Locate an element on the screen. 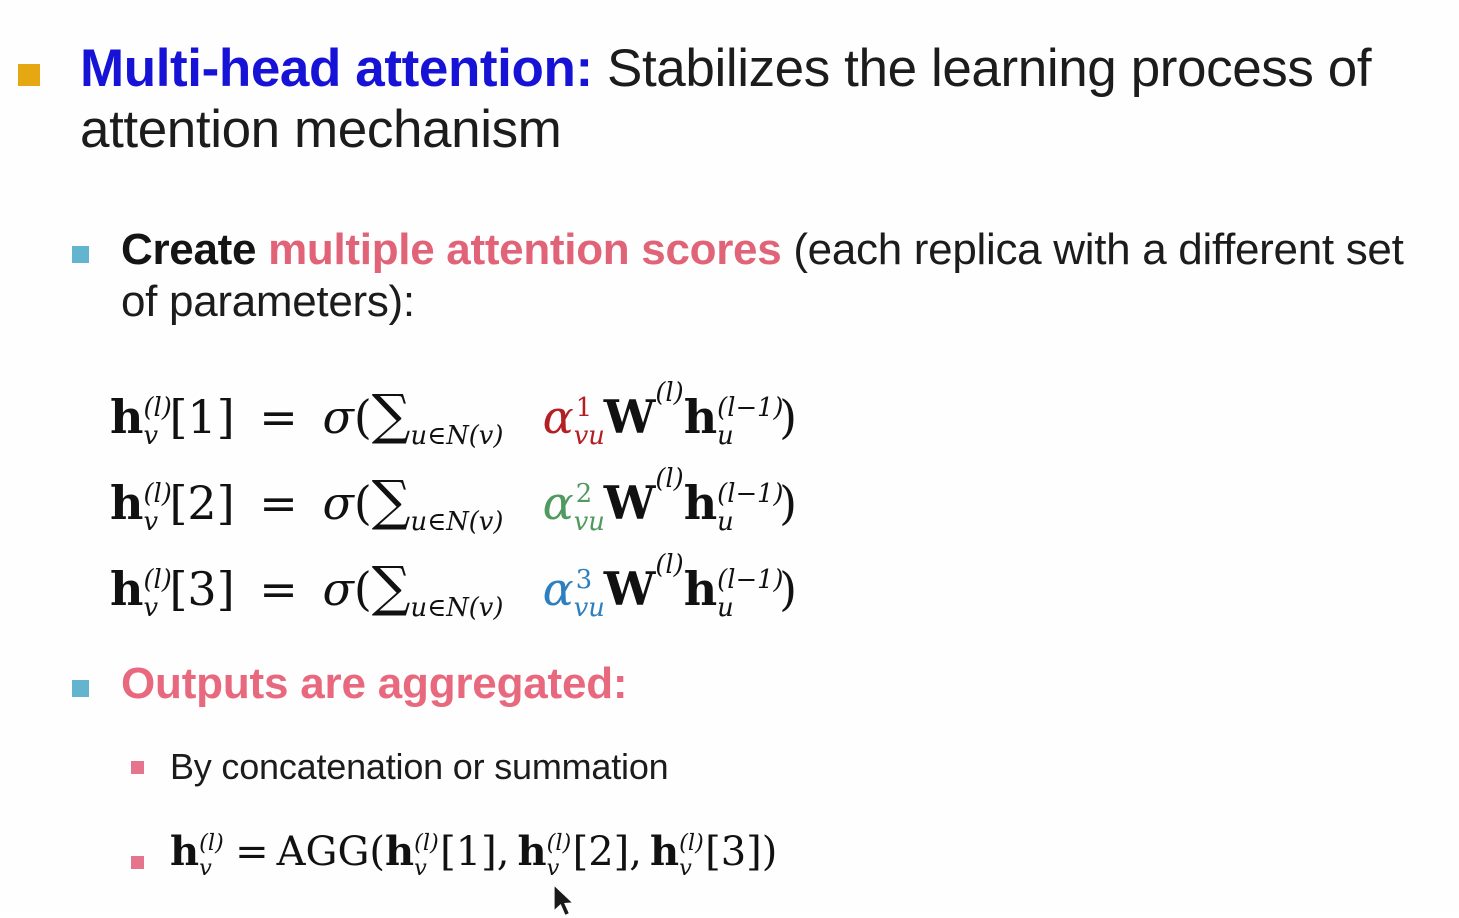 This screenshot has height=918, width=1459. equation-head-2: h (l) v [2] = σ(∑u∈N(v) α 2 vu W(l)h (l−1) u) is located at coordinates (454, 500).